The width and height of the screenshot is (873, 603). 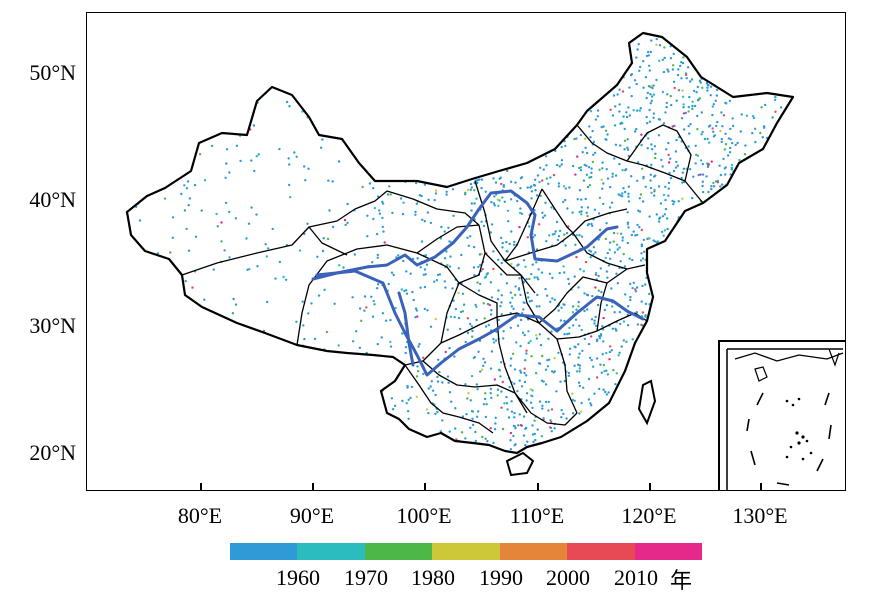 What do you see at coordinates (636, 577) in the screenshot?
I see `legend-label-2010: 2010` at bounding box center [636, 577].